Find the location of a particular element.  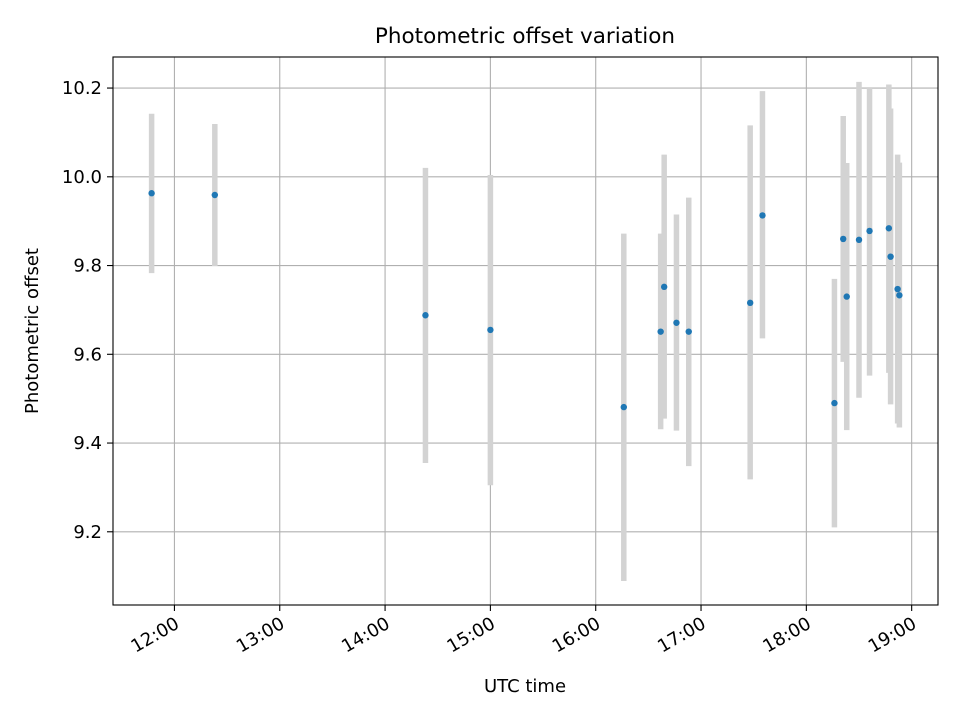

y-tick-label: 9.2 is located at coordinates (87, 532).